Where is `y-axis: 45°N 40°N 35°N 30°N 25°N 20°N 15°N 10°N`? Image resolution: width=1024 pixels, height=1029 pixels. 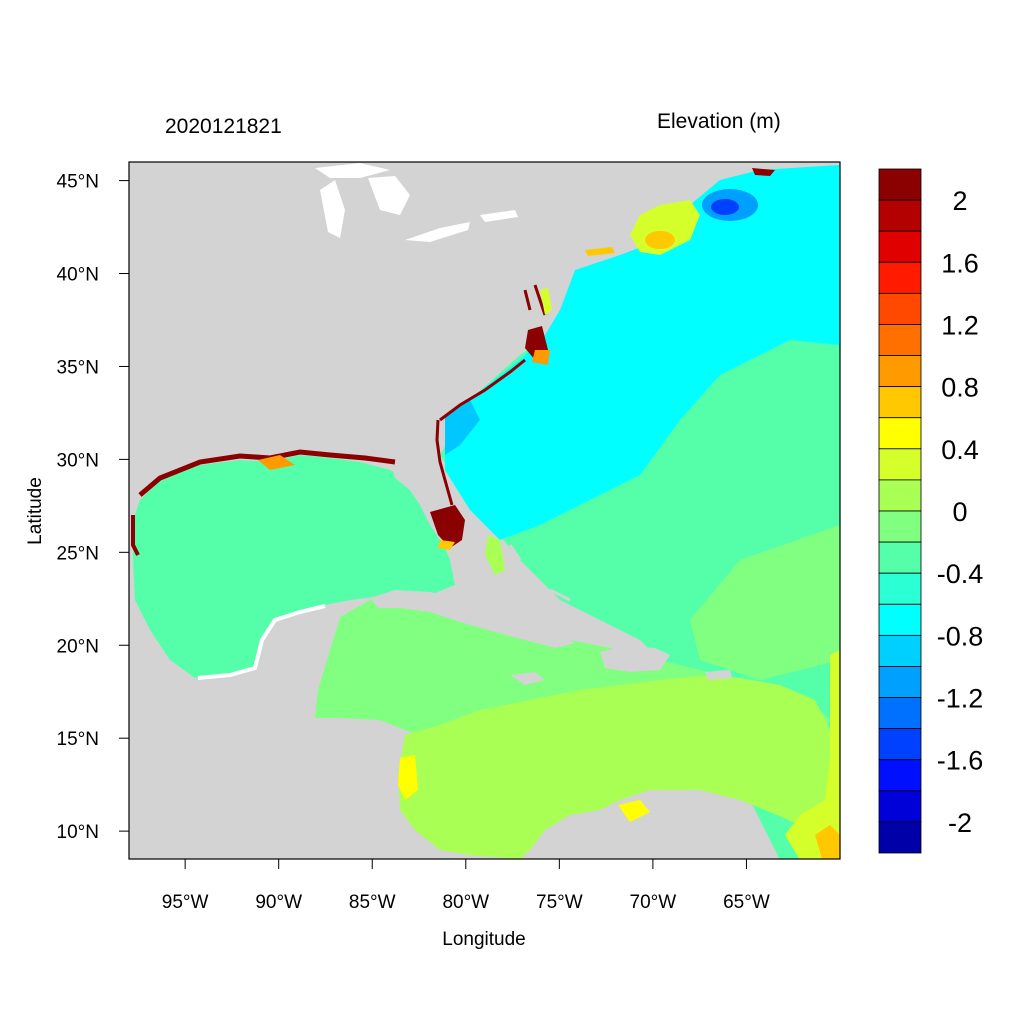
y-axis: 45°N 40°N 35°N 30°N 25°N 20°N 15°N 10°N is located at coordinates (93, 507).